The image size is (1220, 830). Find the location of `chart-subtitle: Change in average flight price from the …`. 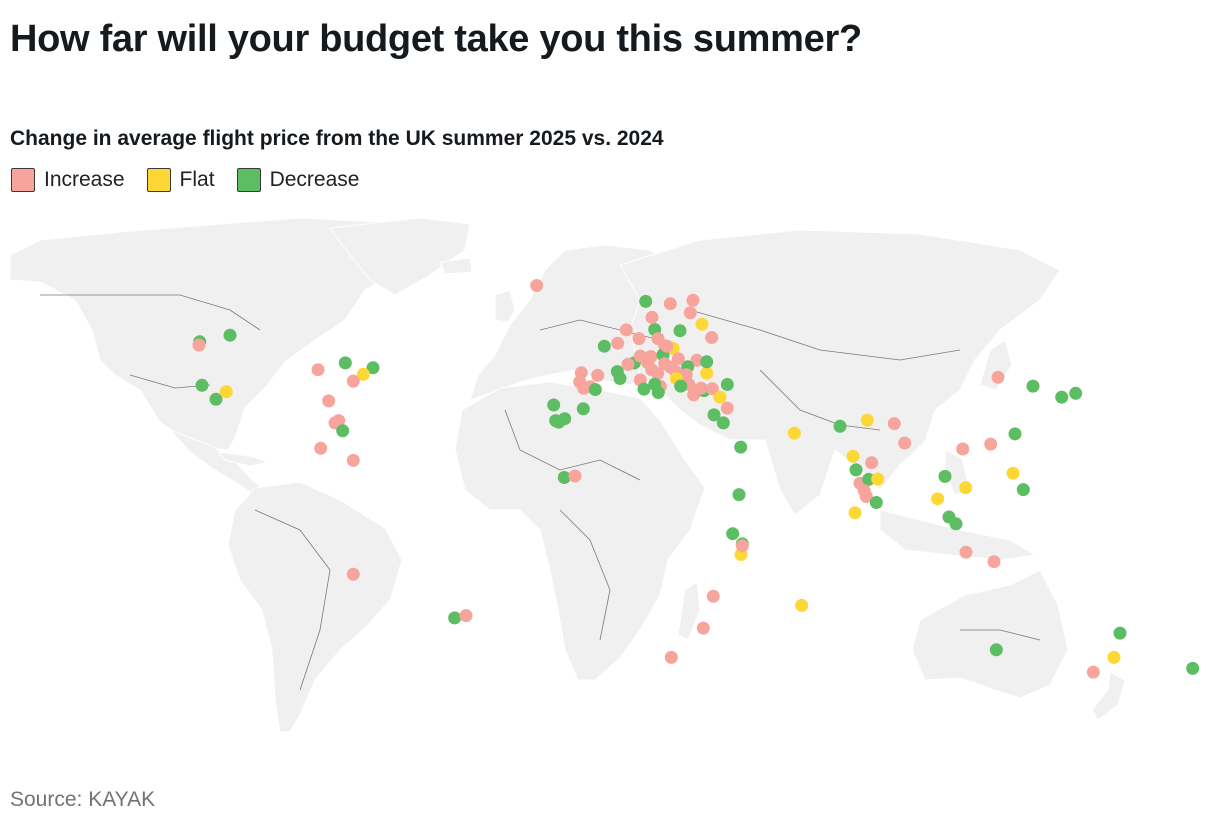

chart-subtitle: Change in average flight price from the … is located at coordinates (337, 138).